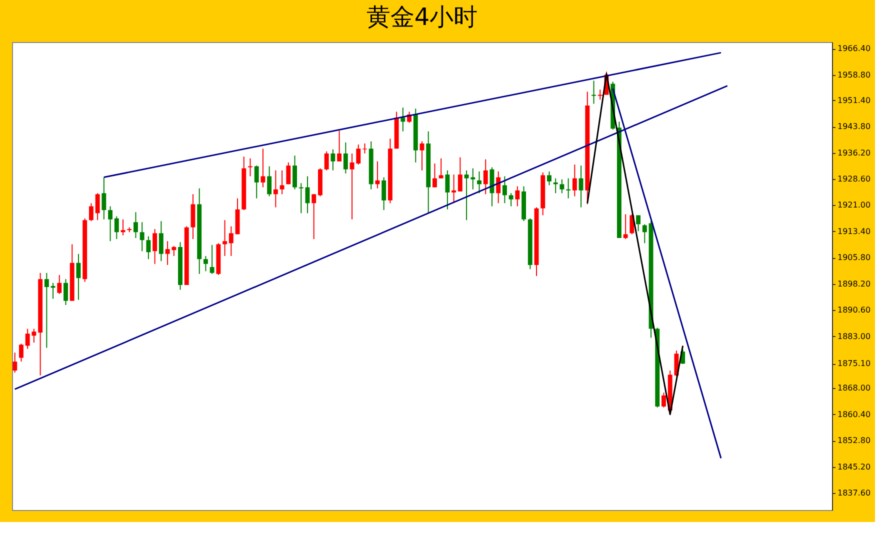 This screenshot has width=884, height=533. I want to click on y-tick-label: 1936.20, so click(854, 153).